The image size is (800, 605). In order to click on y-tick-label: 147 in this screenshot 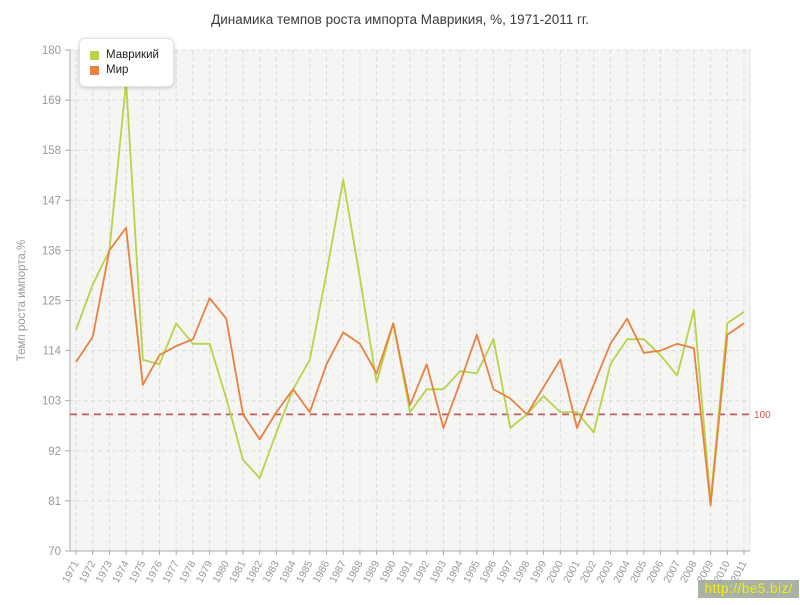, I will do `click(51, 201)`.